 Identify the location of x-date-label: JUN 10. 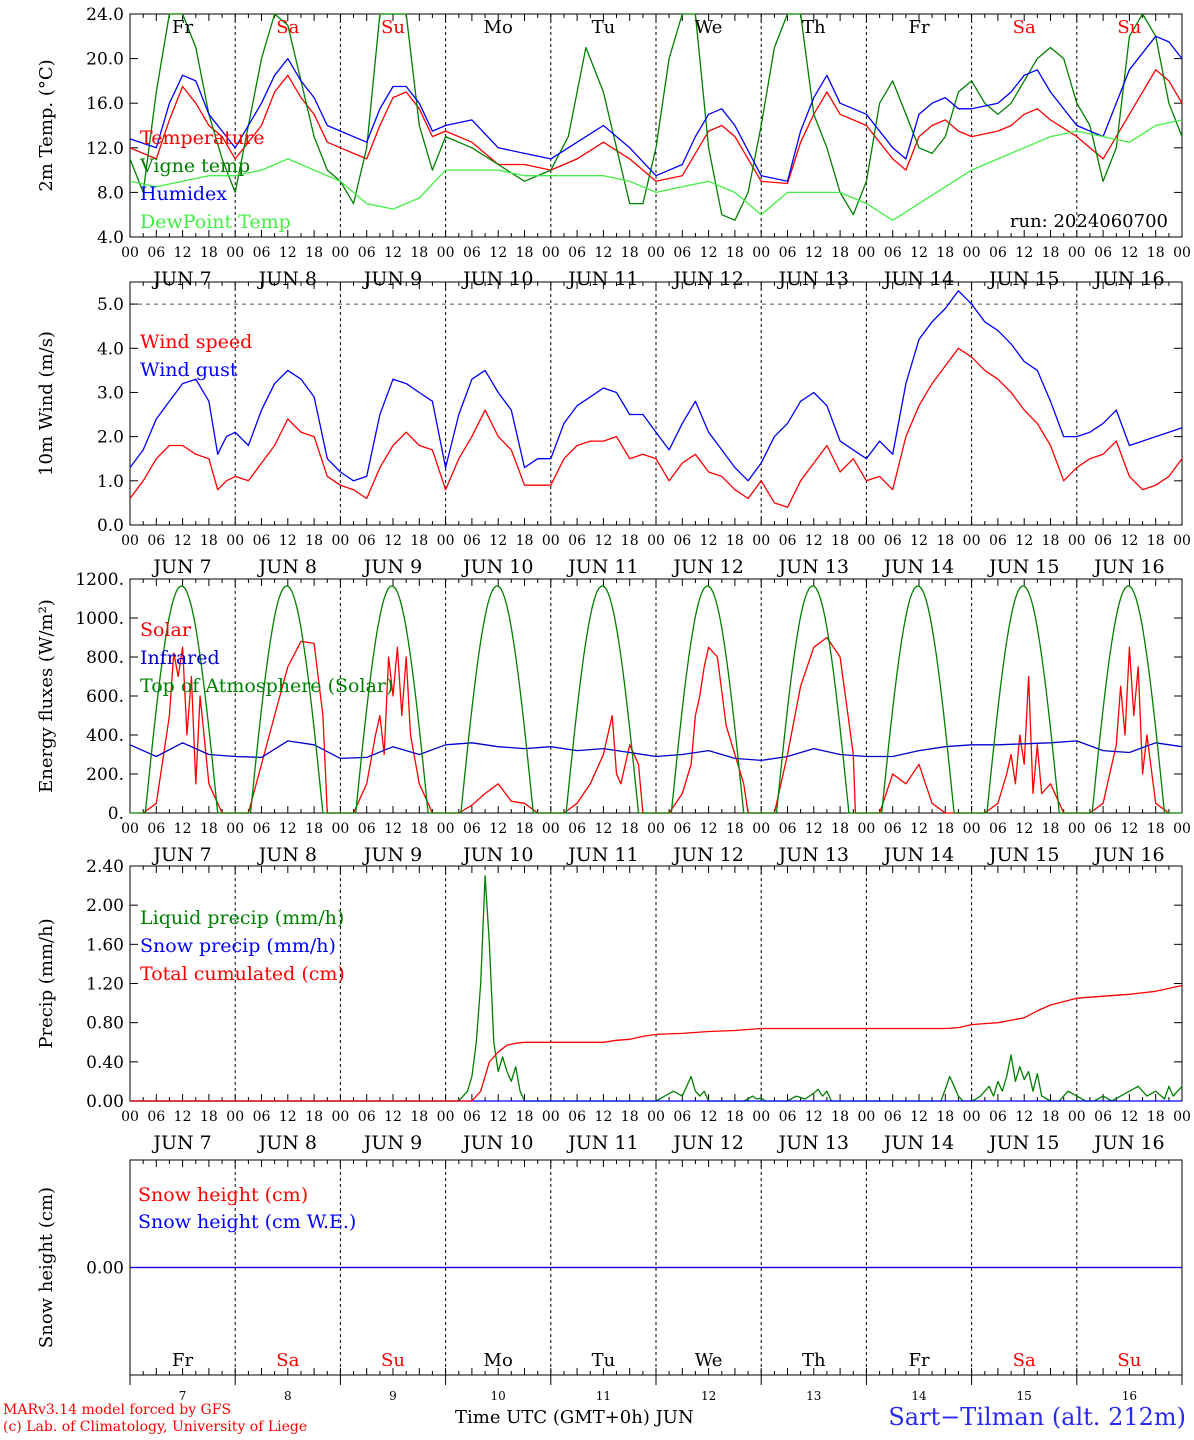
(497, 855).